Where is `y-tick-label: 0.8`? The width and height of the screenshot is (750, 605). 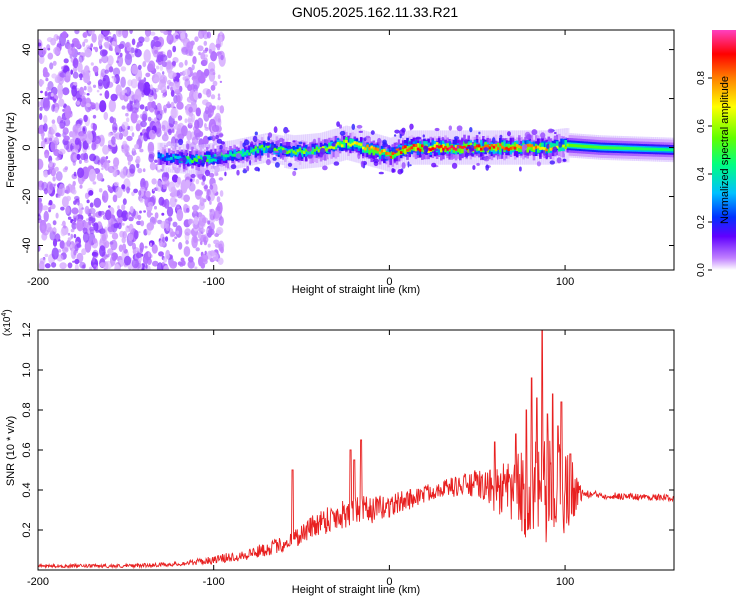
y-tick-label: 0.8 is located at coordinates (27, 409).